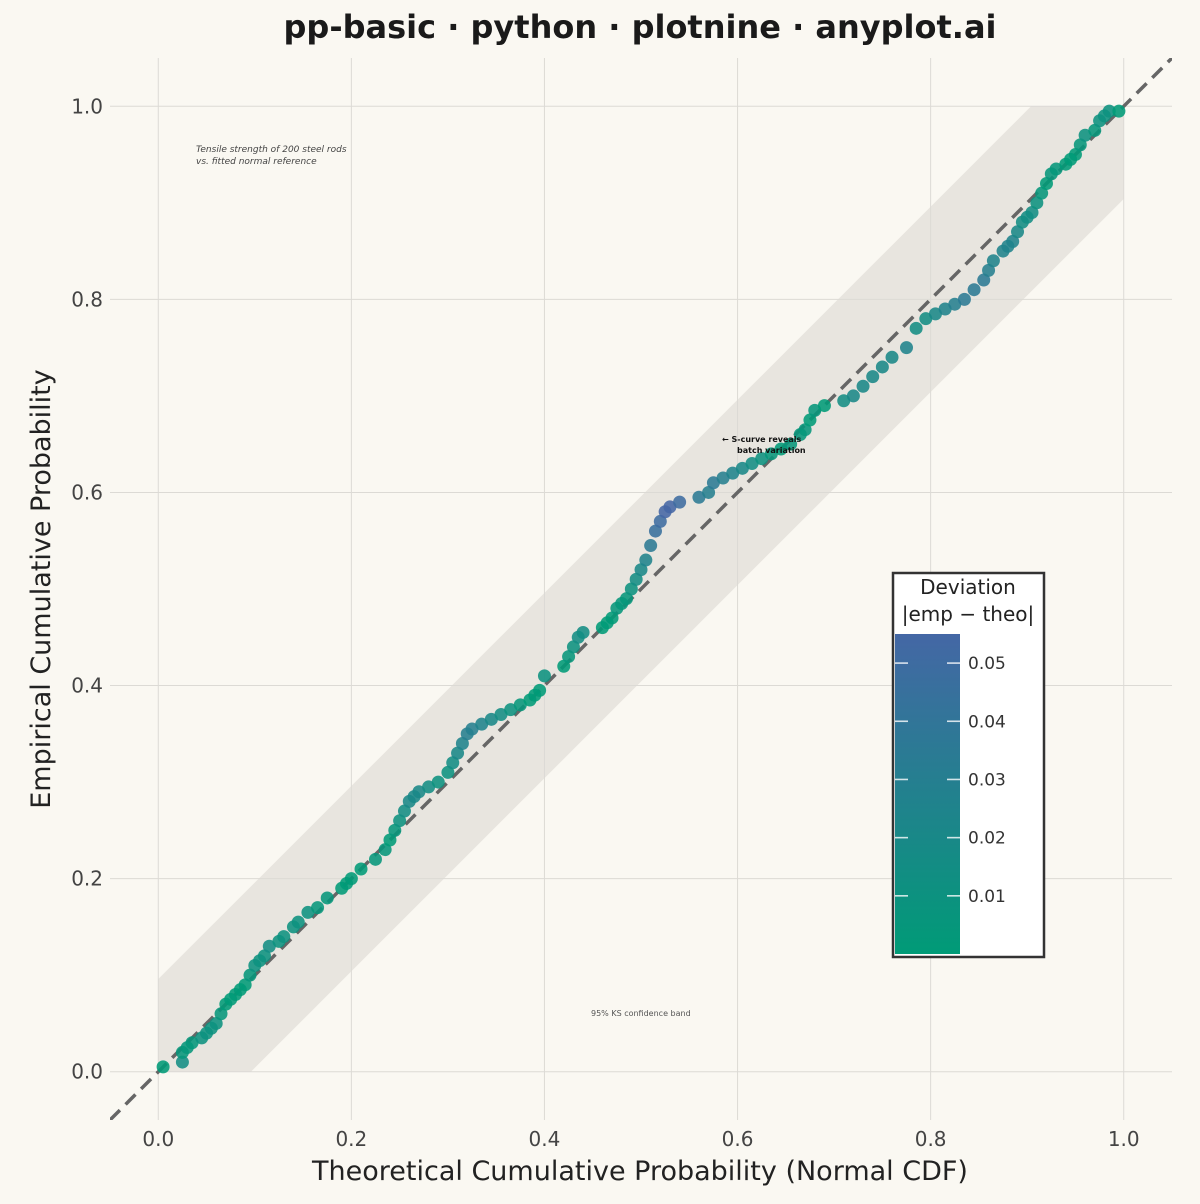  I want to click on y-axis-label: Empirical Cumulative Probability, so click(41, 589).